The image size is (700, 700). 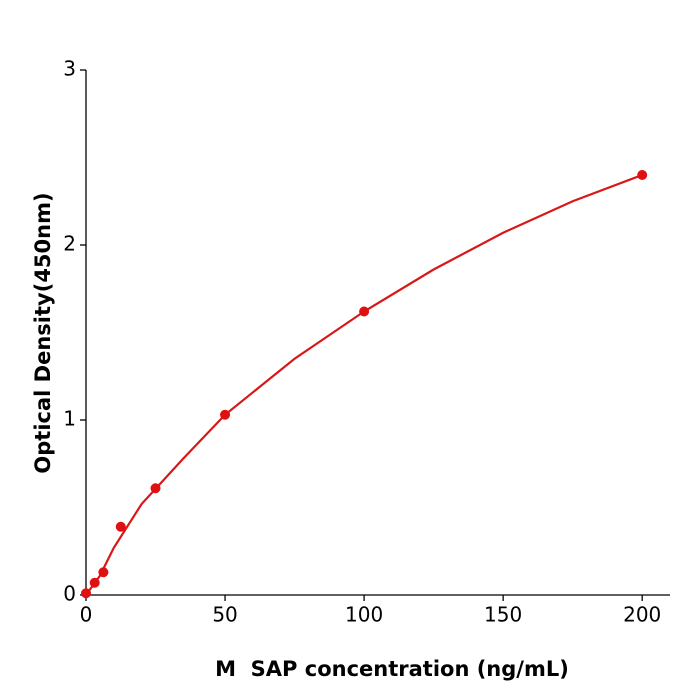 What do you see at coordinates (86, 615) in the screenshot?
I see `x-tick-label: 0` at bounding box center [86, 615].